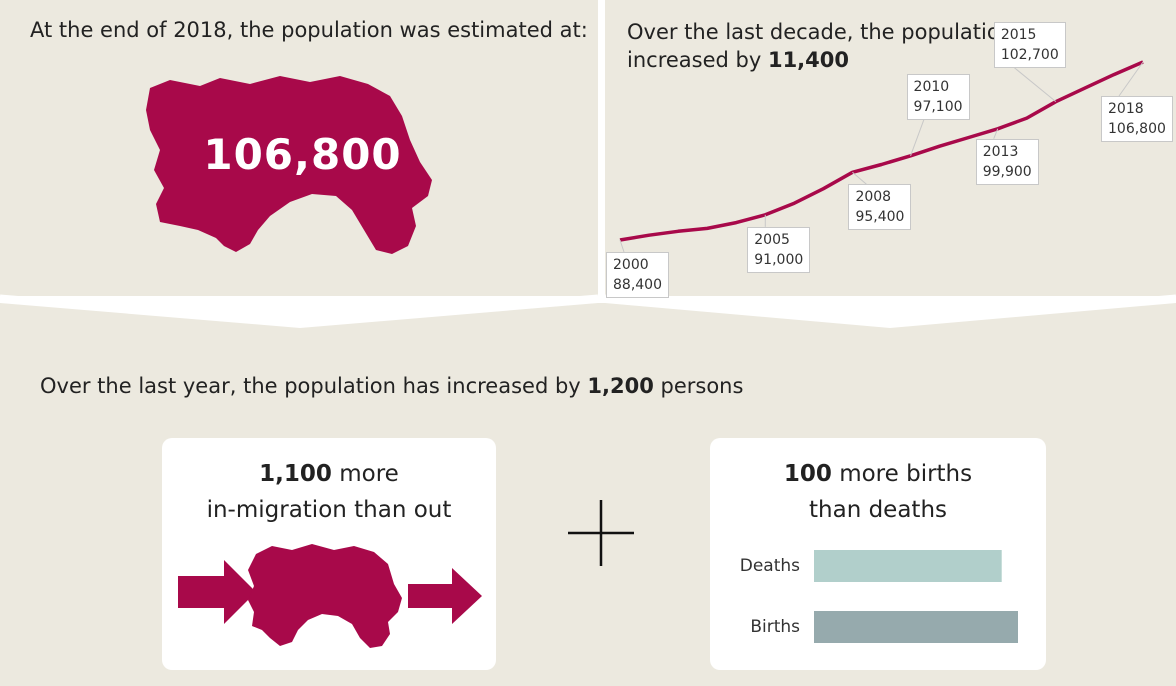 The width and height of the screenshot is (1176, 686). Describe the element at coordinates (918, 137) in the screenshot. I see `callout-leader-2010` at that location.